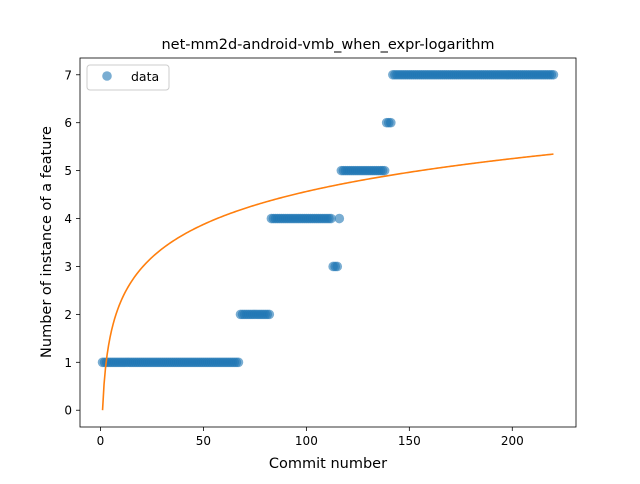 This screenshot has width=640, height=484. What do you see at coordinates (327, 45) in the screenshot?
I see `chart-title: net-mm2d-android-vmb_when_expr-logarithm` at bounding box center [327, 45].